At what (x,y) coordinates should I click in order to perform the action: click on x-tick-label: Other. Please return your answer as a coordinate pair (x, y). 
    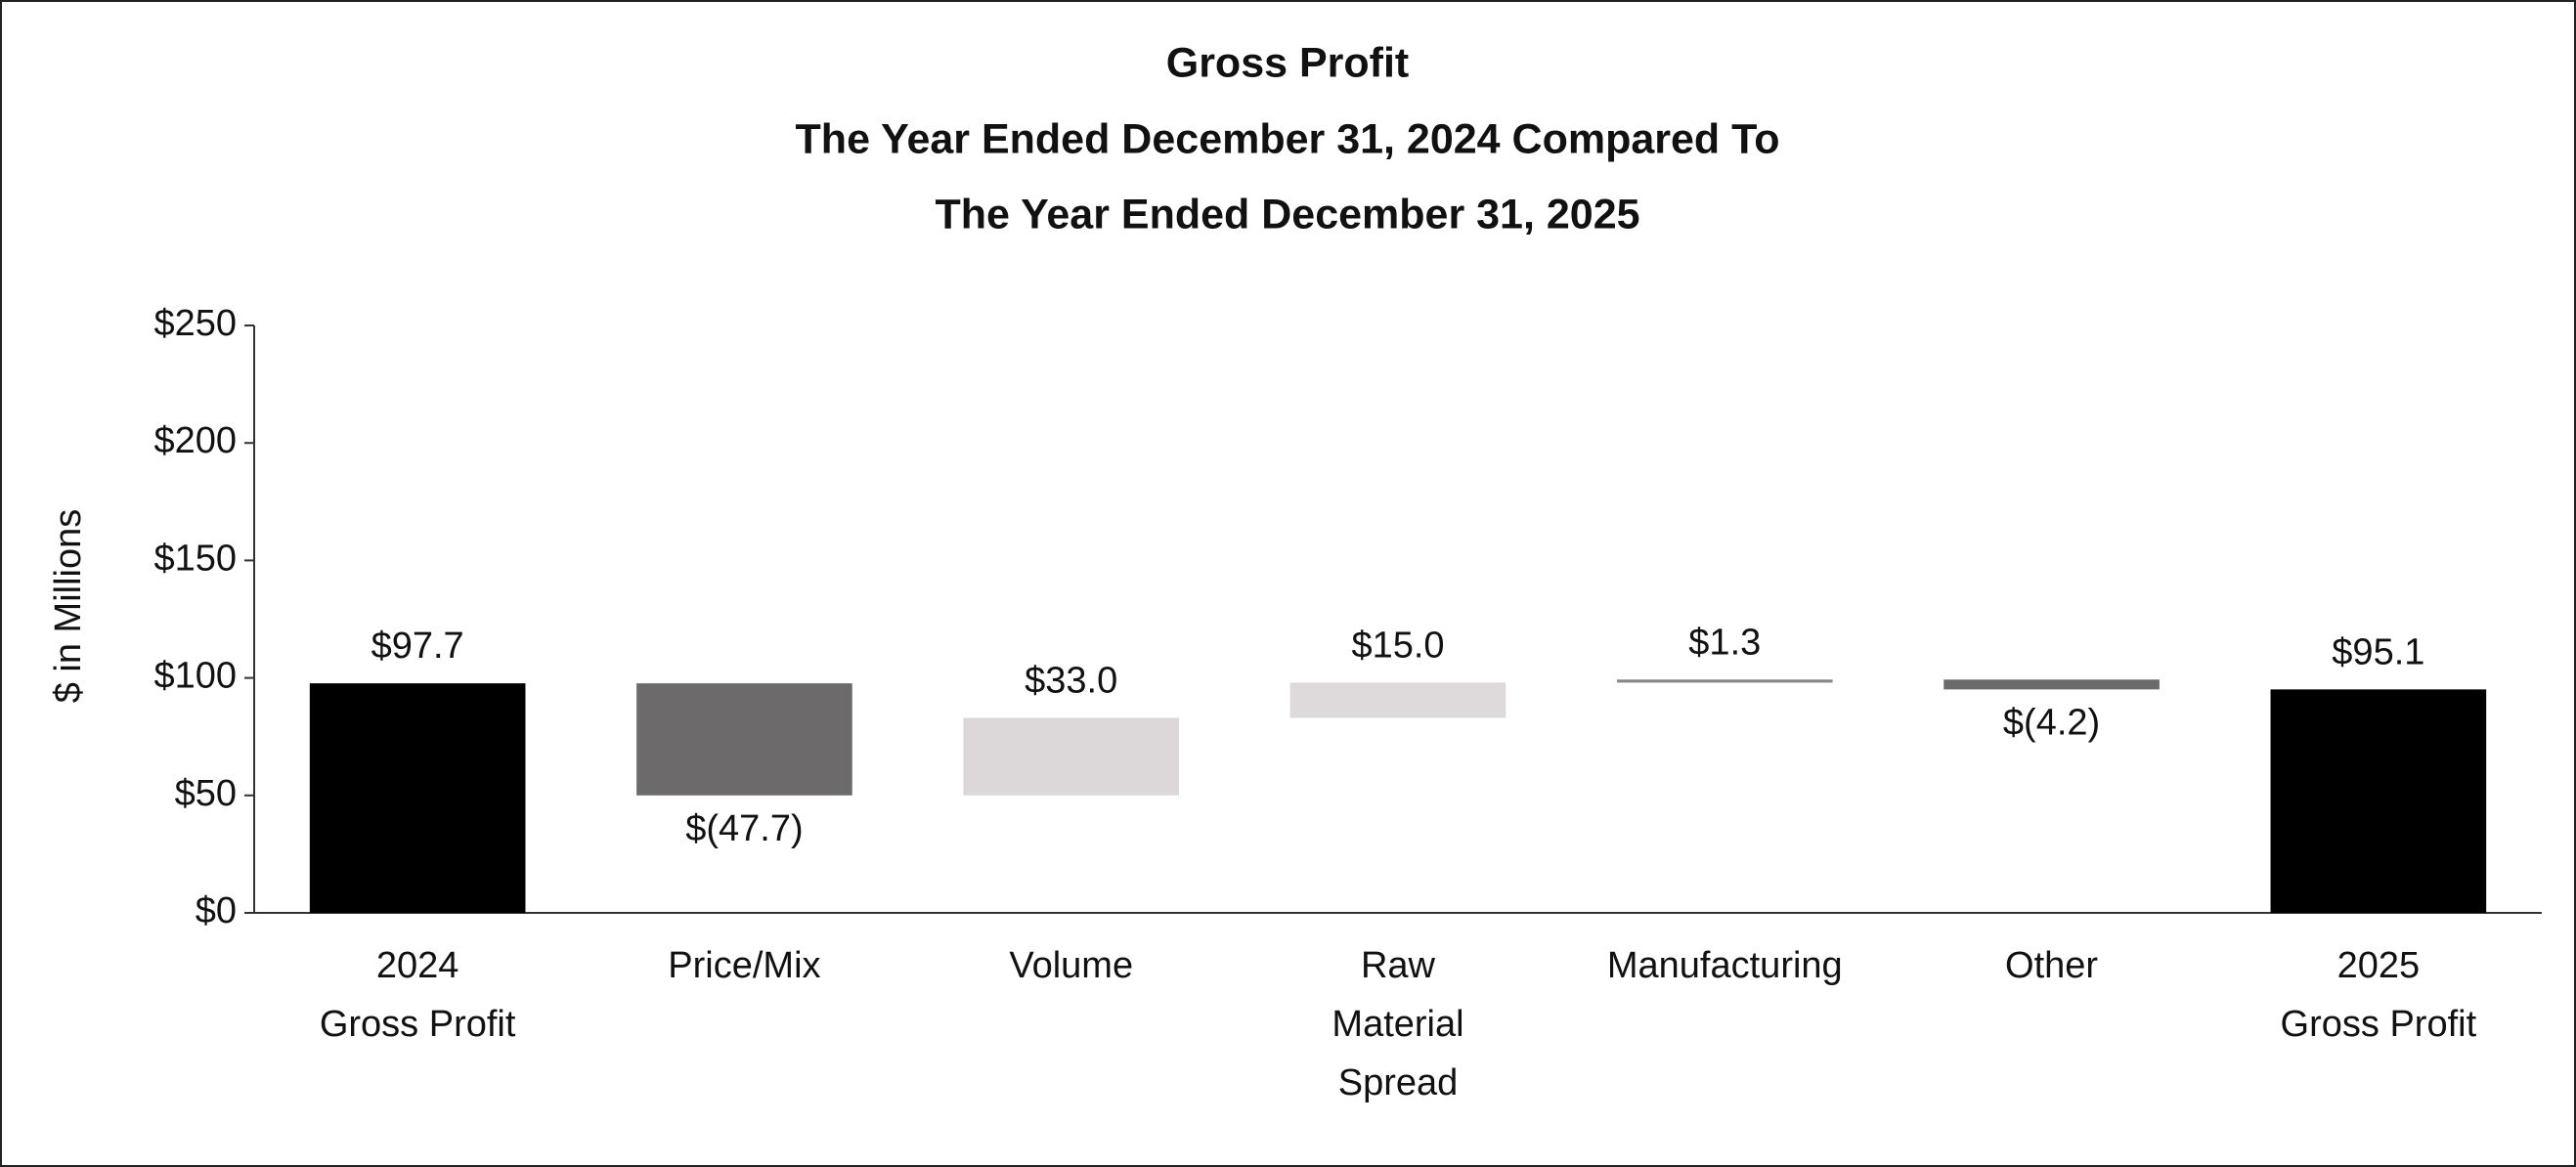
    Looking at the image, I should click on (2052, 965).